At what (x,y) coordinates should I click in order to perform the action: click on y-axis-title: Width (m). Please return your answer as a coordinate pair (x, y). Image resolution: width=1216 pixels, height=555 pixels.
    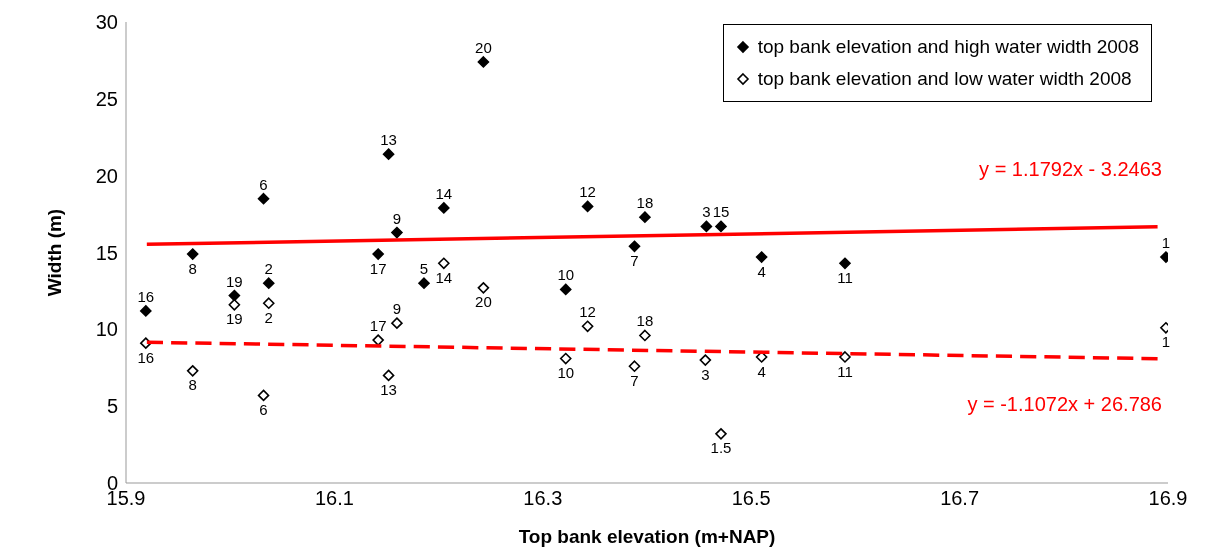
    Looking at the image, I should click on (54, 252).